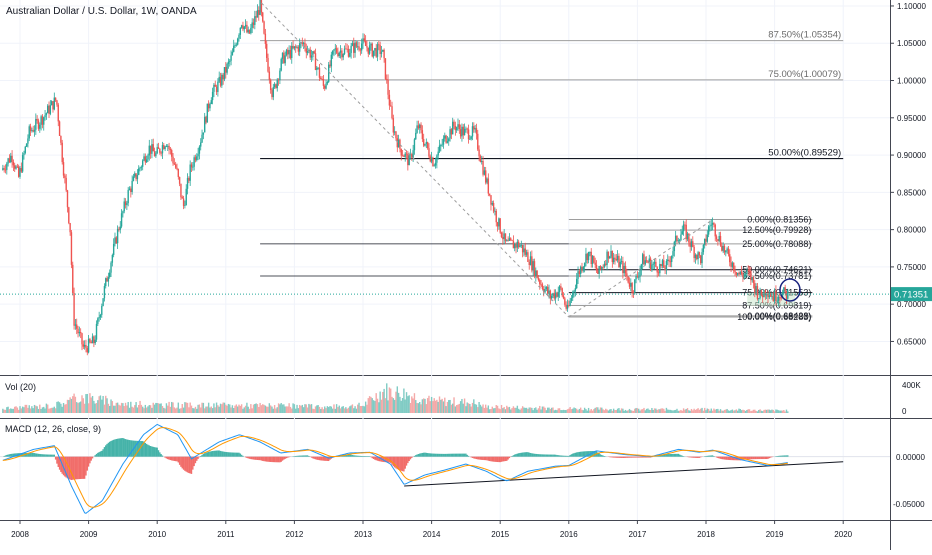  What do you see at coordinates (363, 534) in the screenshot?
I see `time-tick-label: 2013` at bounding box center [363, 534].